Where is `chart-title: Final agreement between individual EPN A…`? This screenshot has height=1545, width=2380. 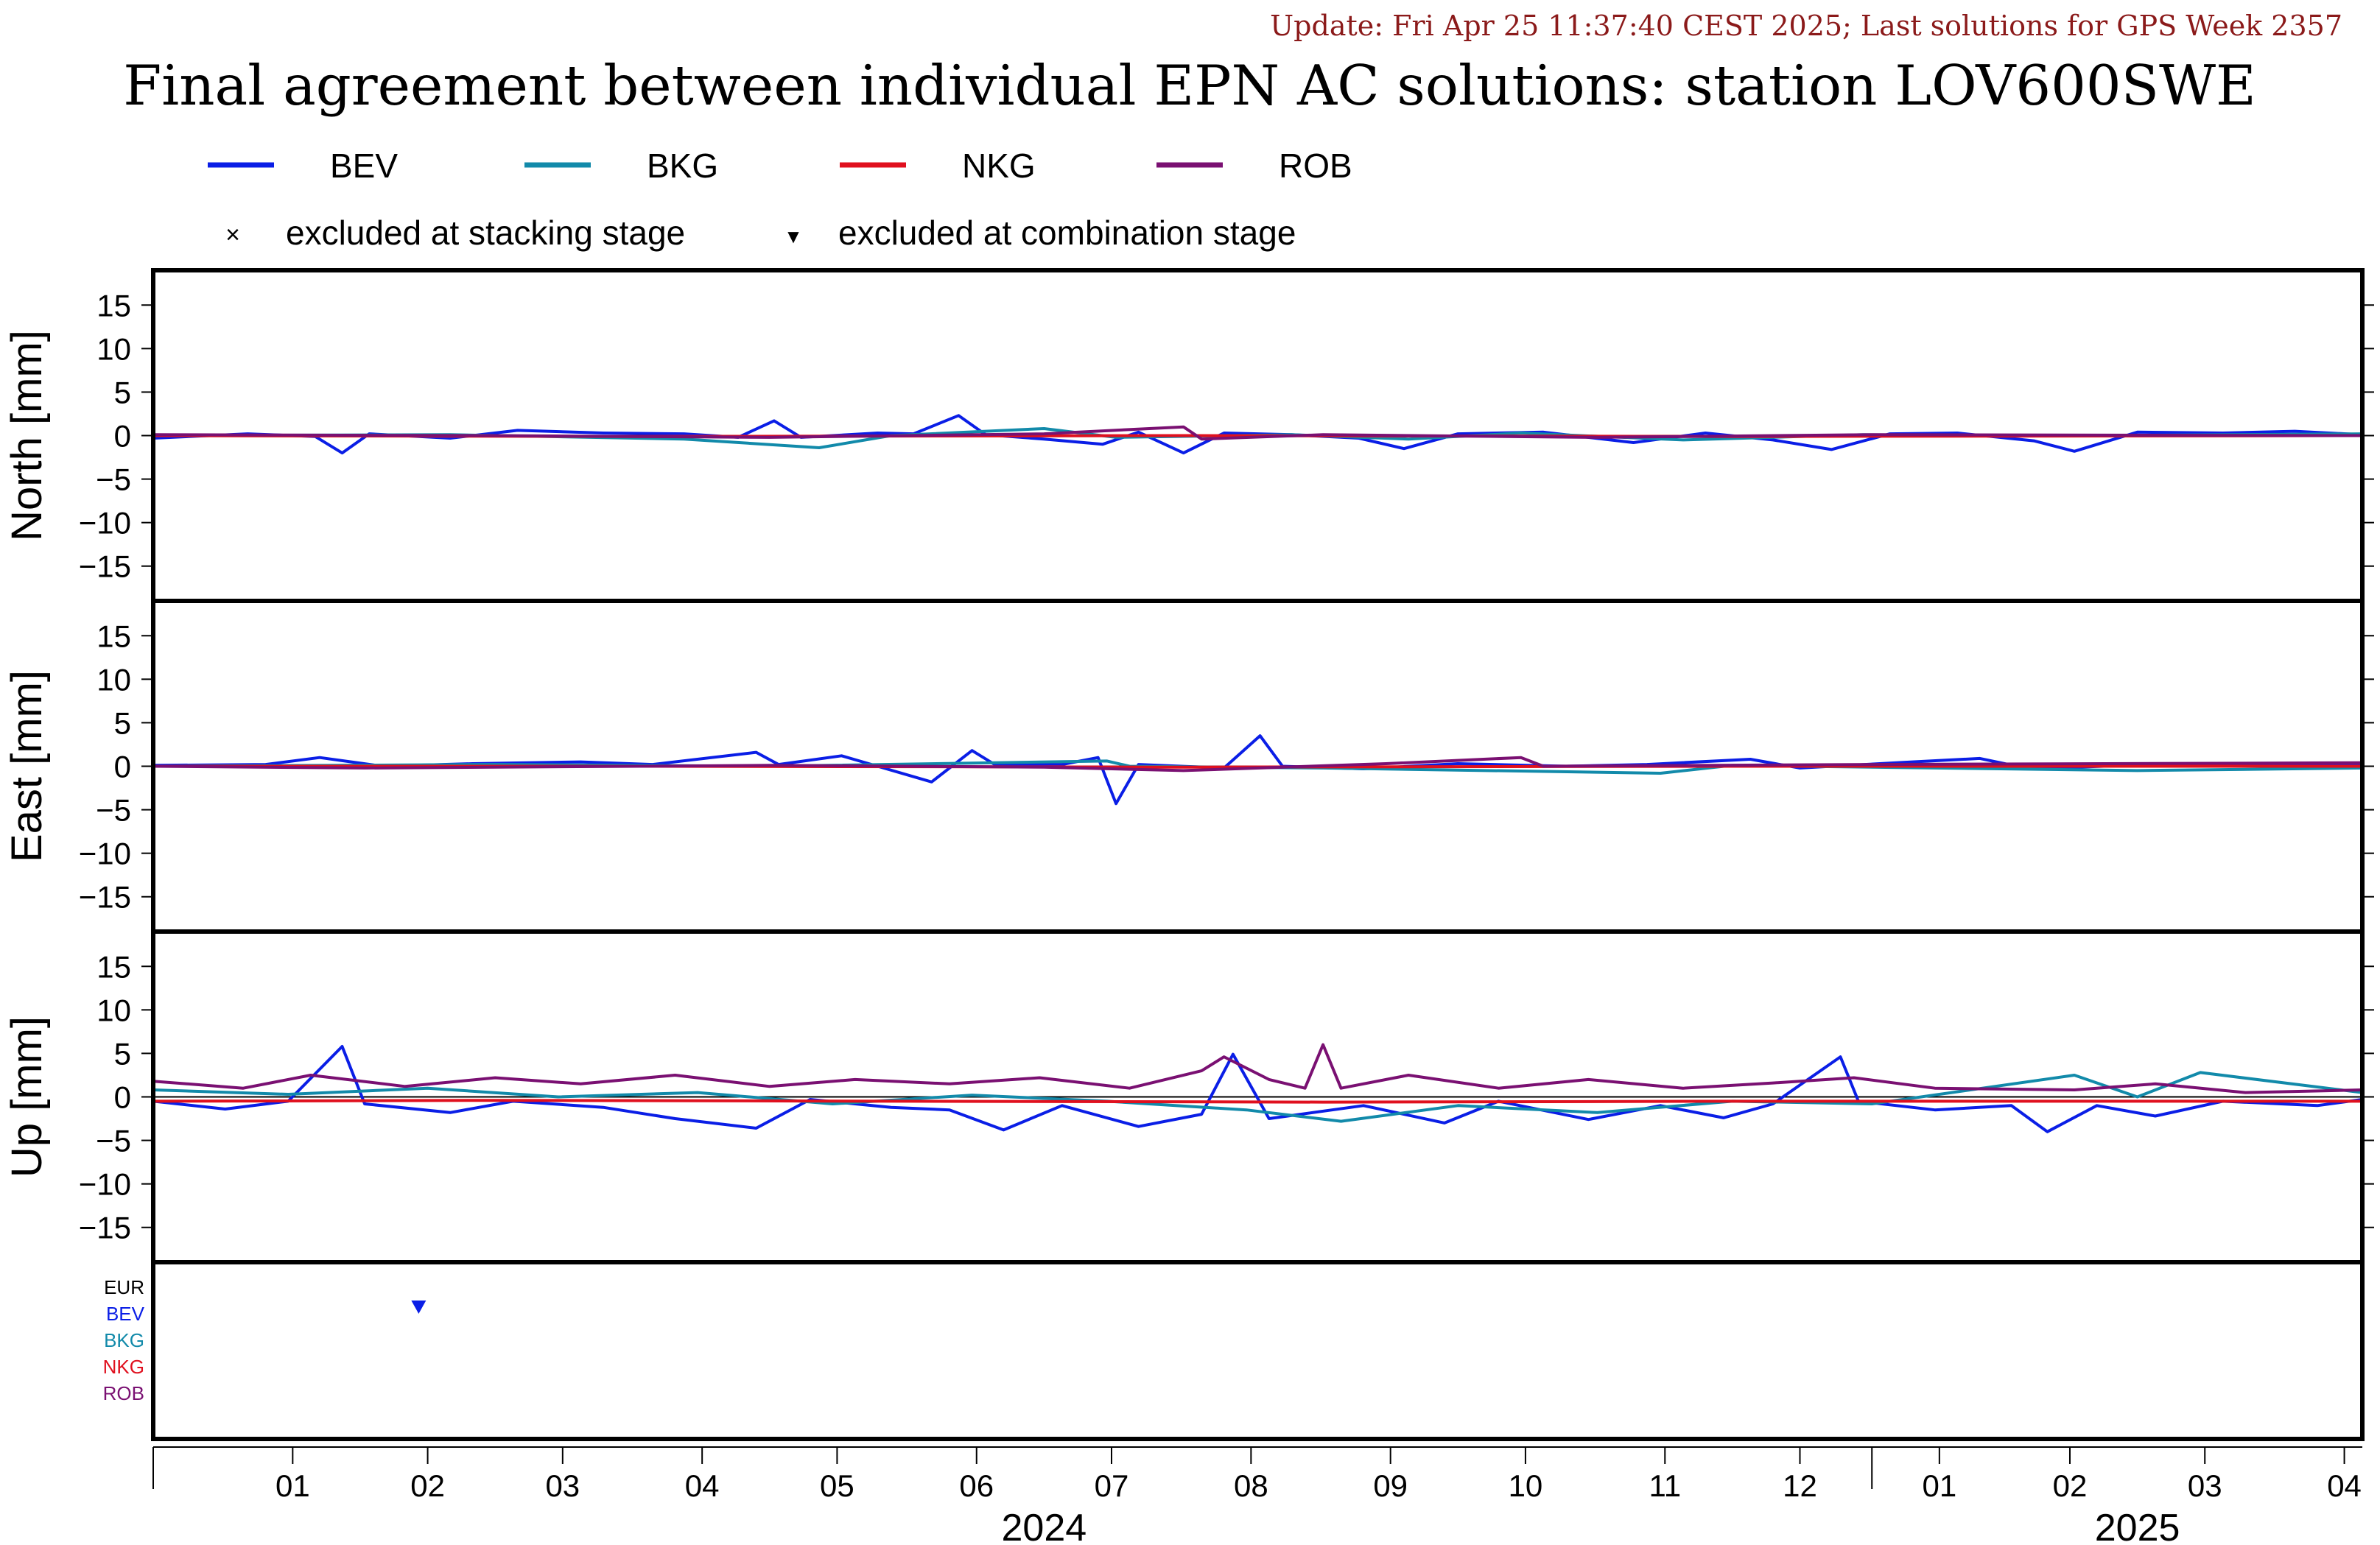 chart-title: Final agreement between individual EPN A… is located at coordinates (1189, 85).